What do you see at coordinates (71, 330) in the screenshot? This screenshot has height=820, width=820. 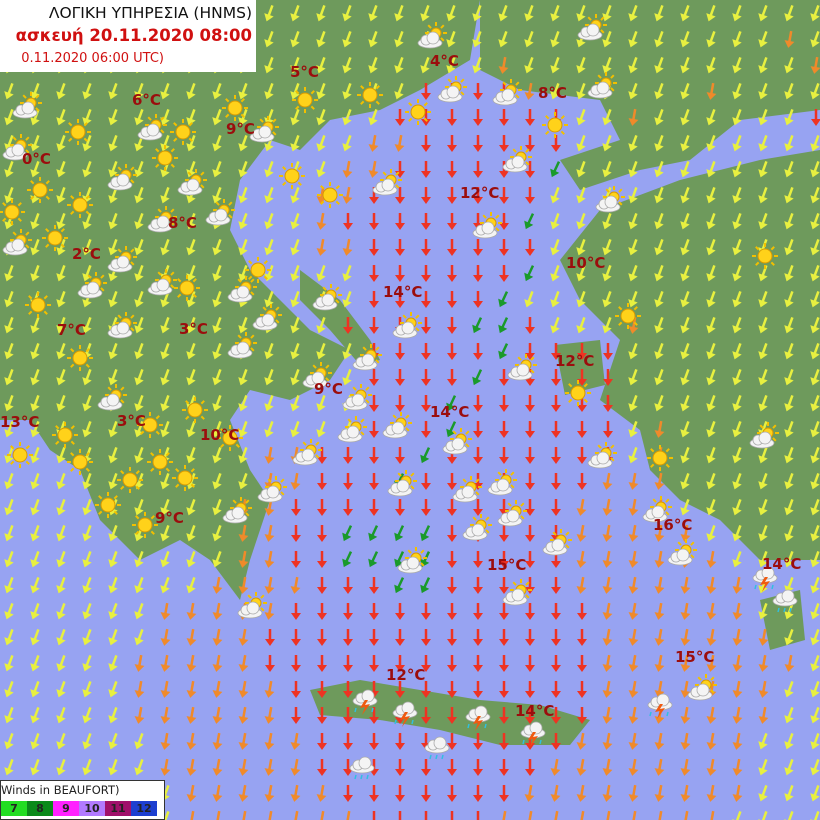 I see `temperature-label: 7°C` at bounding box center [71, 330].